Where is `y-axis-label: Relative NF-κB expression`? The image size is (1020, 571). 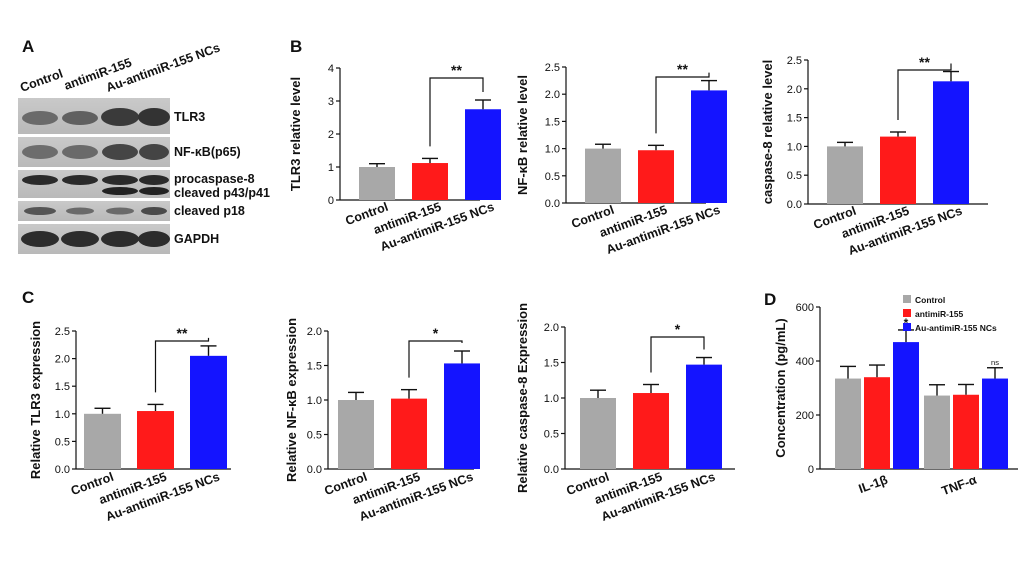
y-axis-label: Relative NF-κB expression is located at coordinates (291, 400).